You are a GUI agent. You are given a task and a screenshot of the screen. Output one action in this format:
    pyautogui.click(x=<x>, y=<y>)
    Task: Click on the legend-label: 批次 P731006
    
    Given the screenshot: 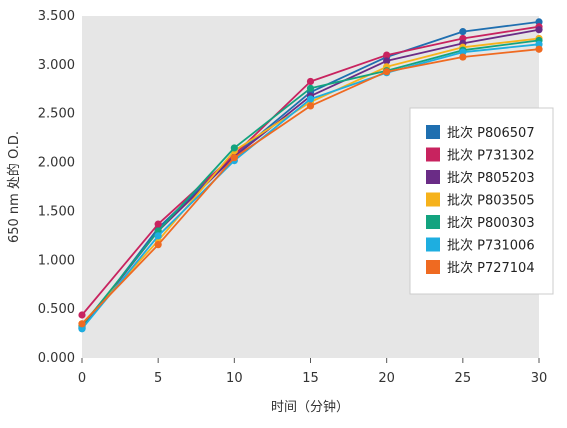 What is the action you would take?
    pyautogui.click(x=491, y=246)
    